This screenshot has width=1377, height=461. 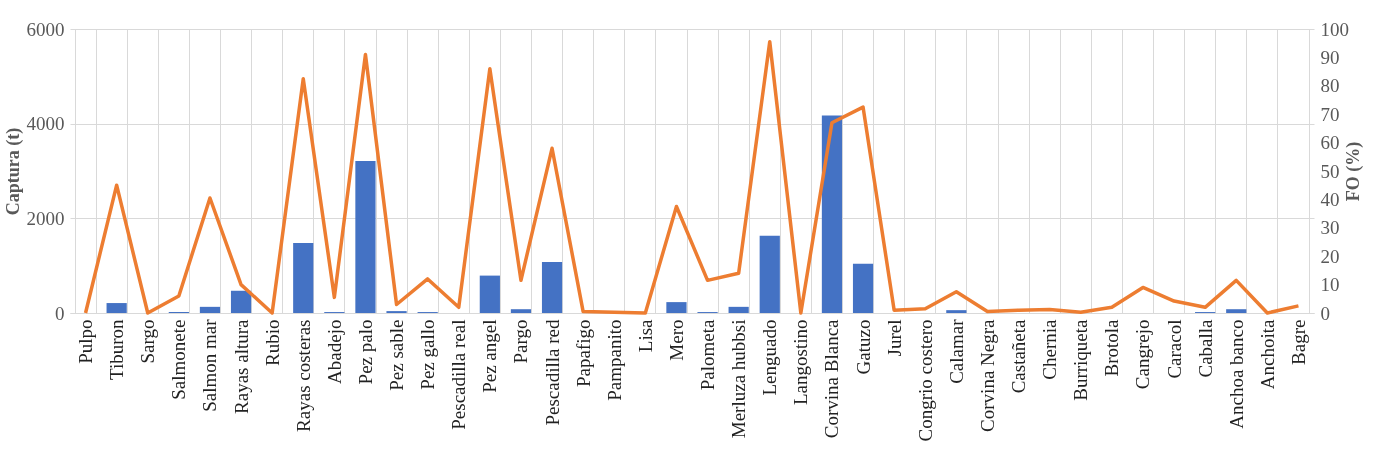 I want to click on x-tick-label: Pulpo, so click(x=86, y=341).